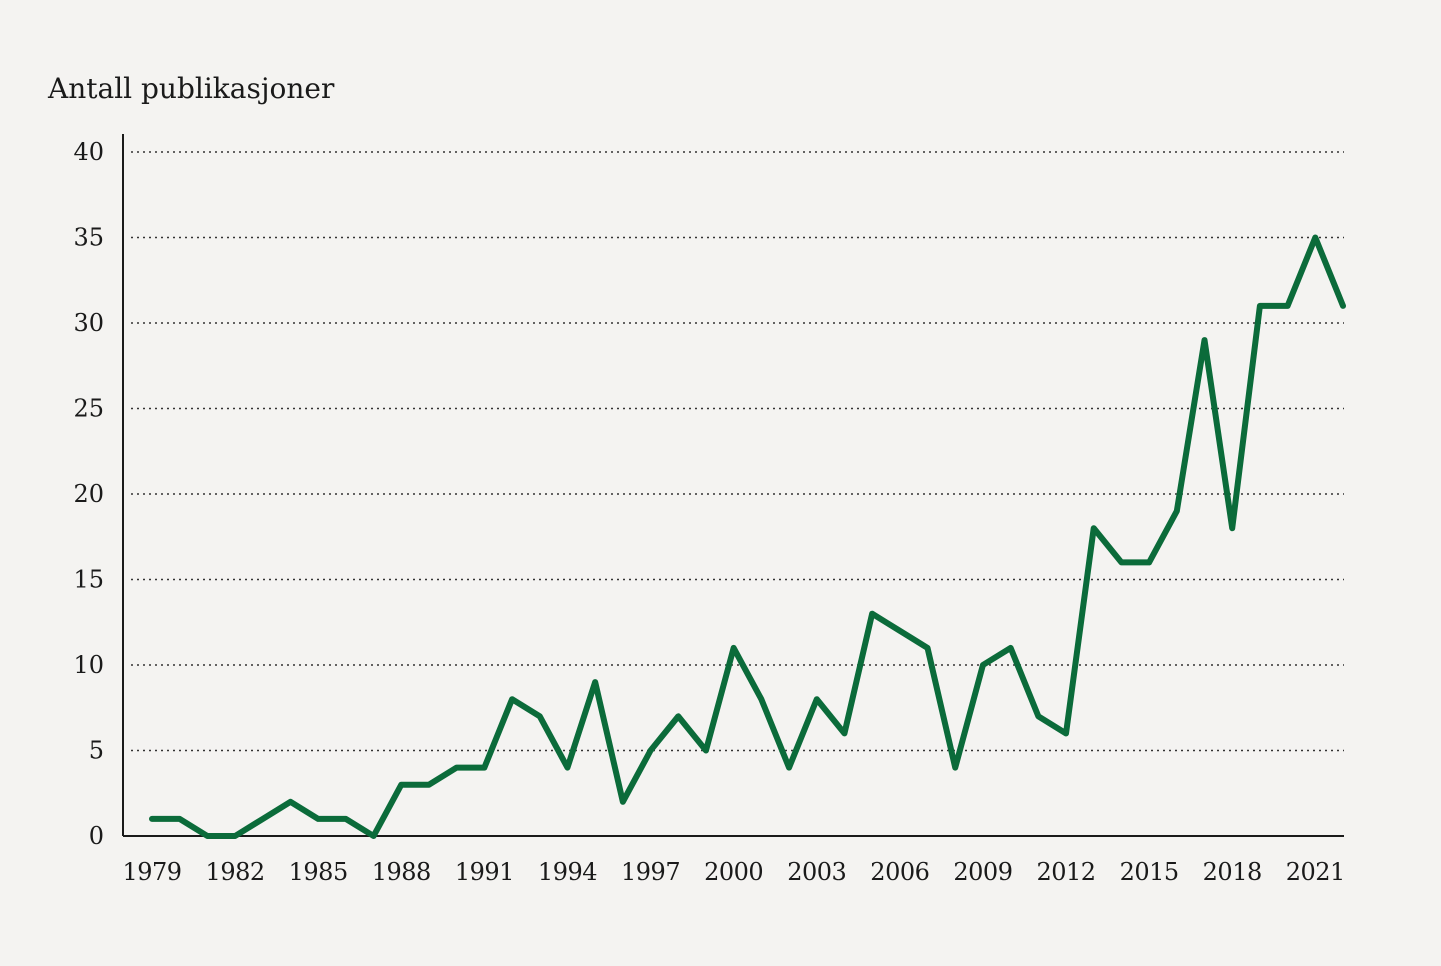  What do you see at coordinates (650, 872) in the screenshot?
I see `x-tick-label: 1997` at bounding box center [650, 872].